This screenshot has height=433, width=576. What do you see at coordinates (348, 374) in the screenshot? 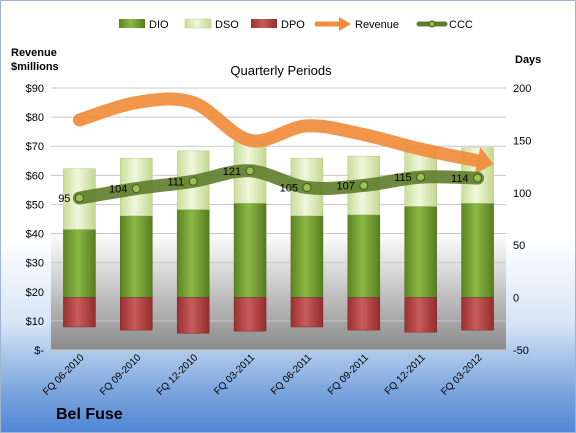
I see `x-tick-label: FQ 09-2011` at bounding box center [348, 374].